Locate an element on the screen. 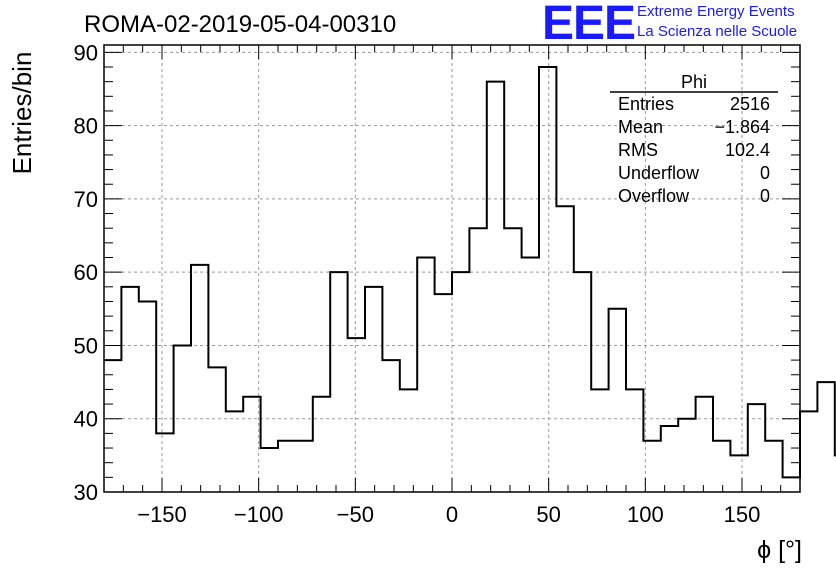 The width and height of the screenshot is (836, 572). y-tick-label: 60 is located at coordinates (86, 272).